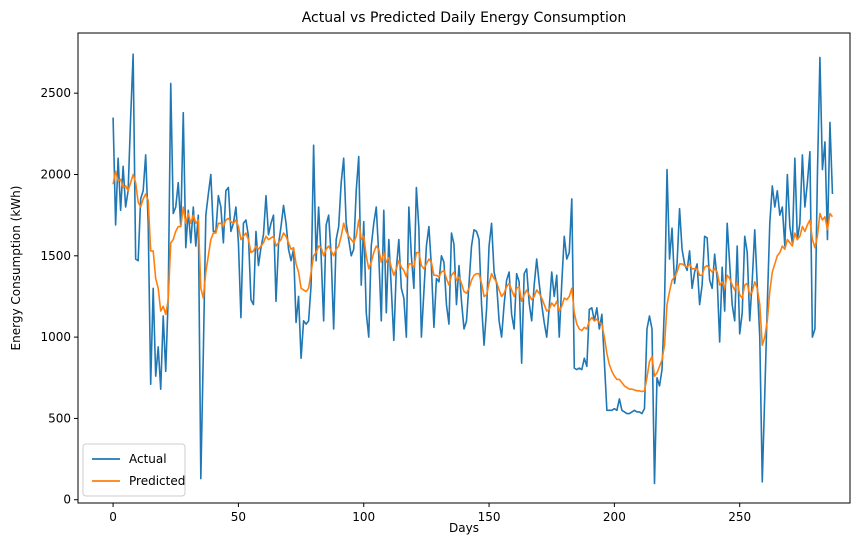  I want to click on legend-box, so click(134, 470).